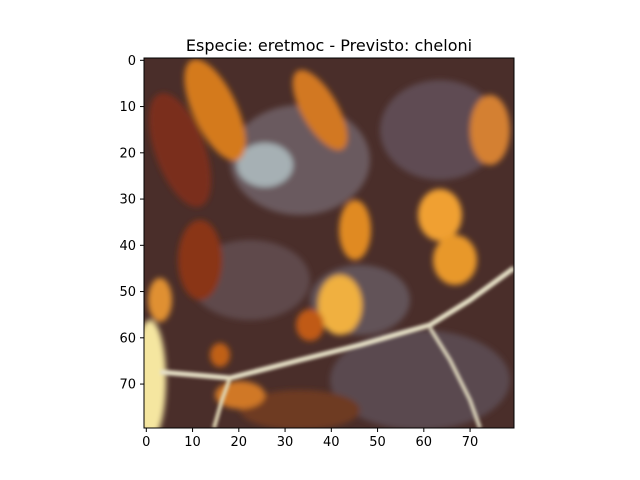 The width and height of the screenshot is (640, 480). I want to click on x-tick-label: 70, so click(470, 442).